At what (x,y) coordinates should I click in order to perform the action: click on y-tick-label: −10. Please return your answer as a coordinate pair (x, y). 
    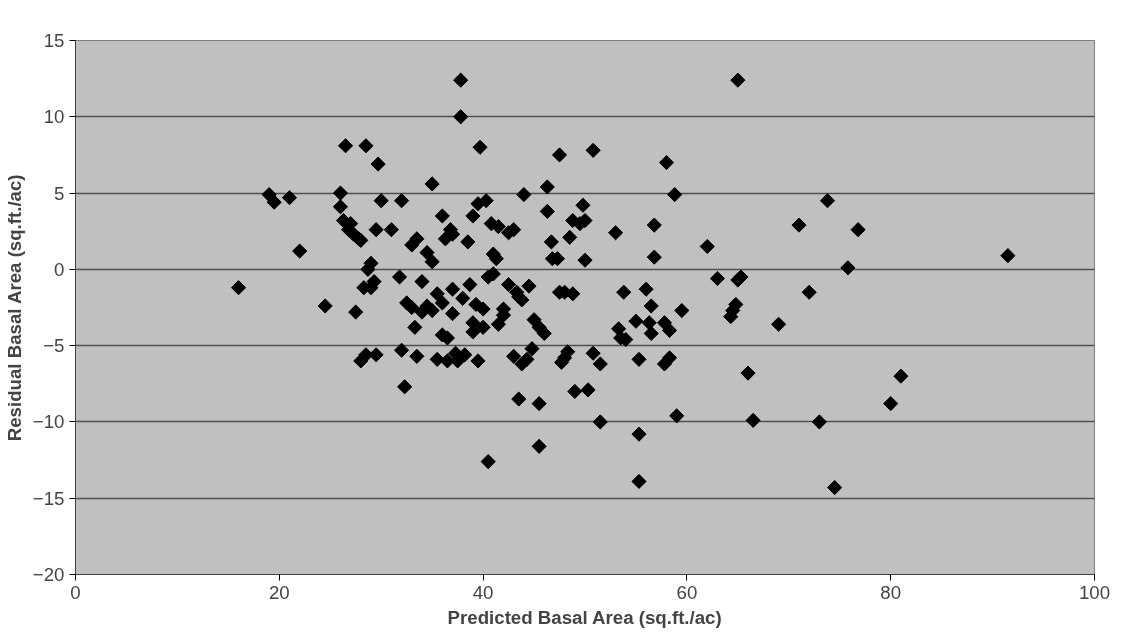
    Looking at the image, I should click on (48, 422).